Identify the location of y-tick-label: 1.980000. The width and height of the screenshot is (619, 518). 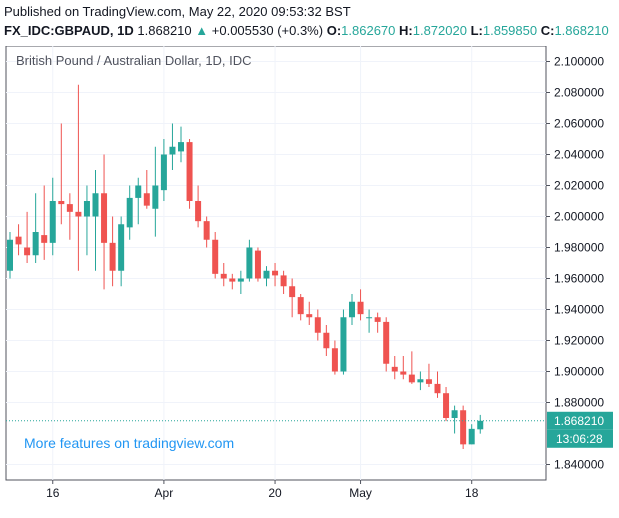
(579, 248).